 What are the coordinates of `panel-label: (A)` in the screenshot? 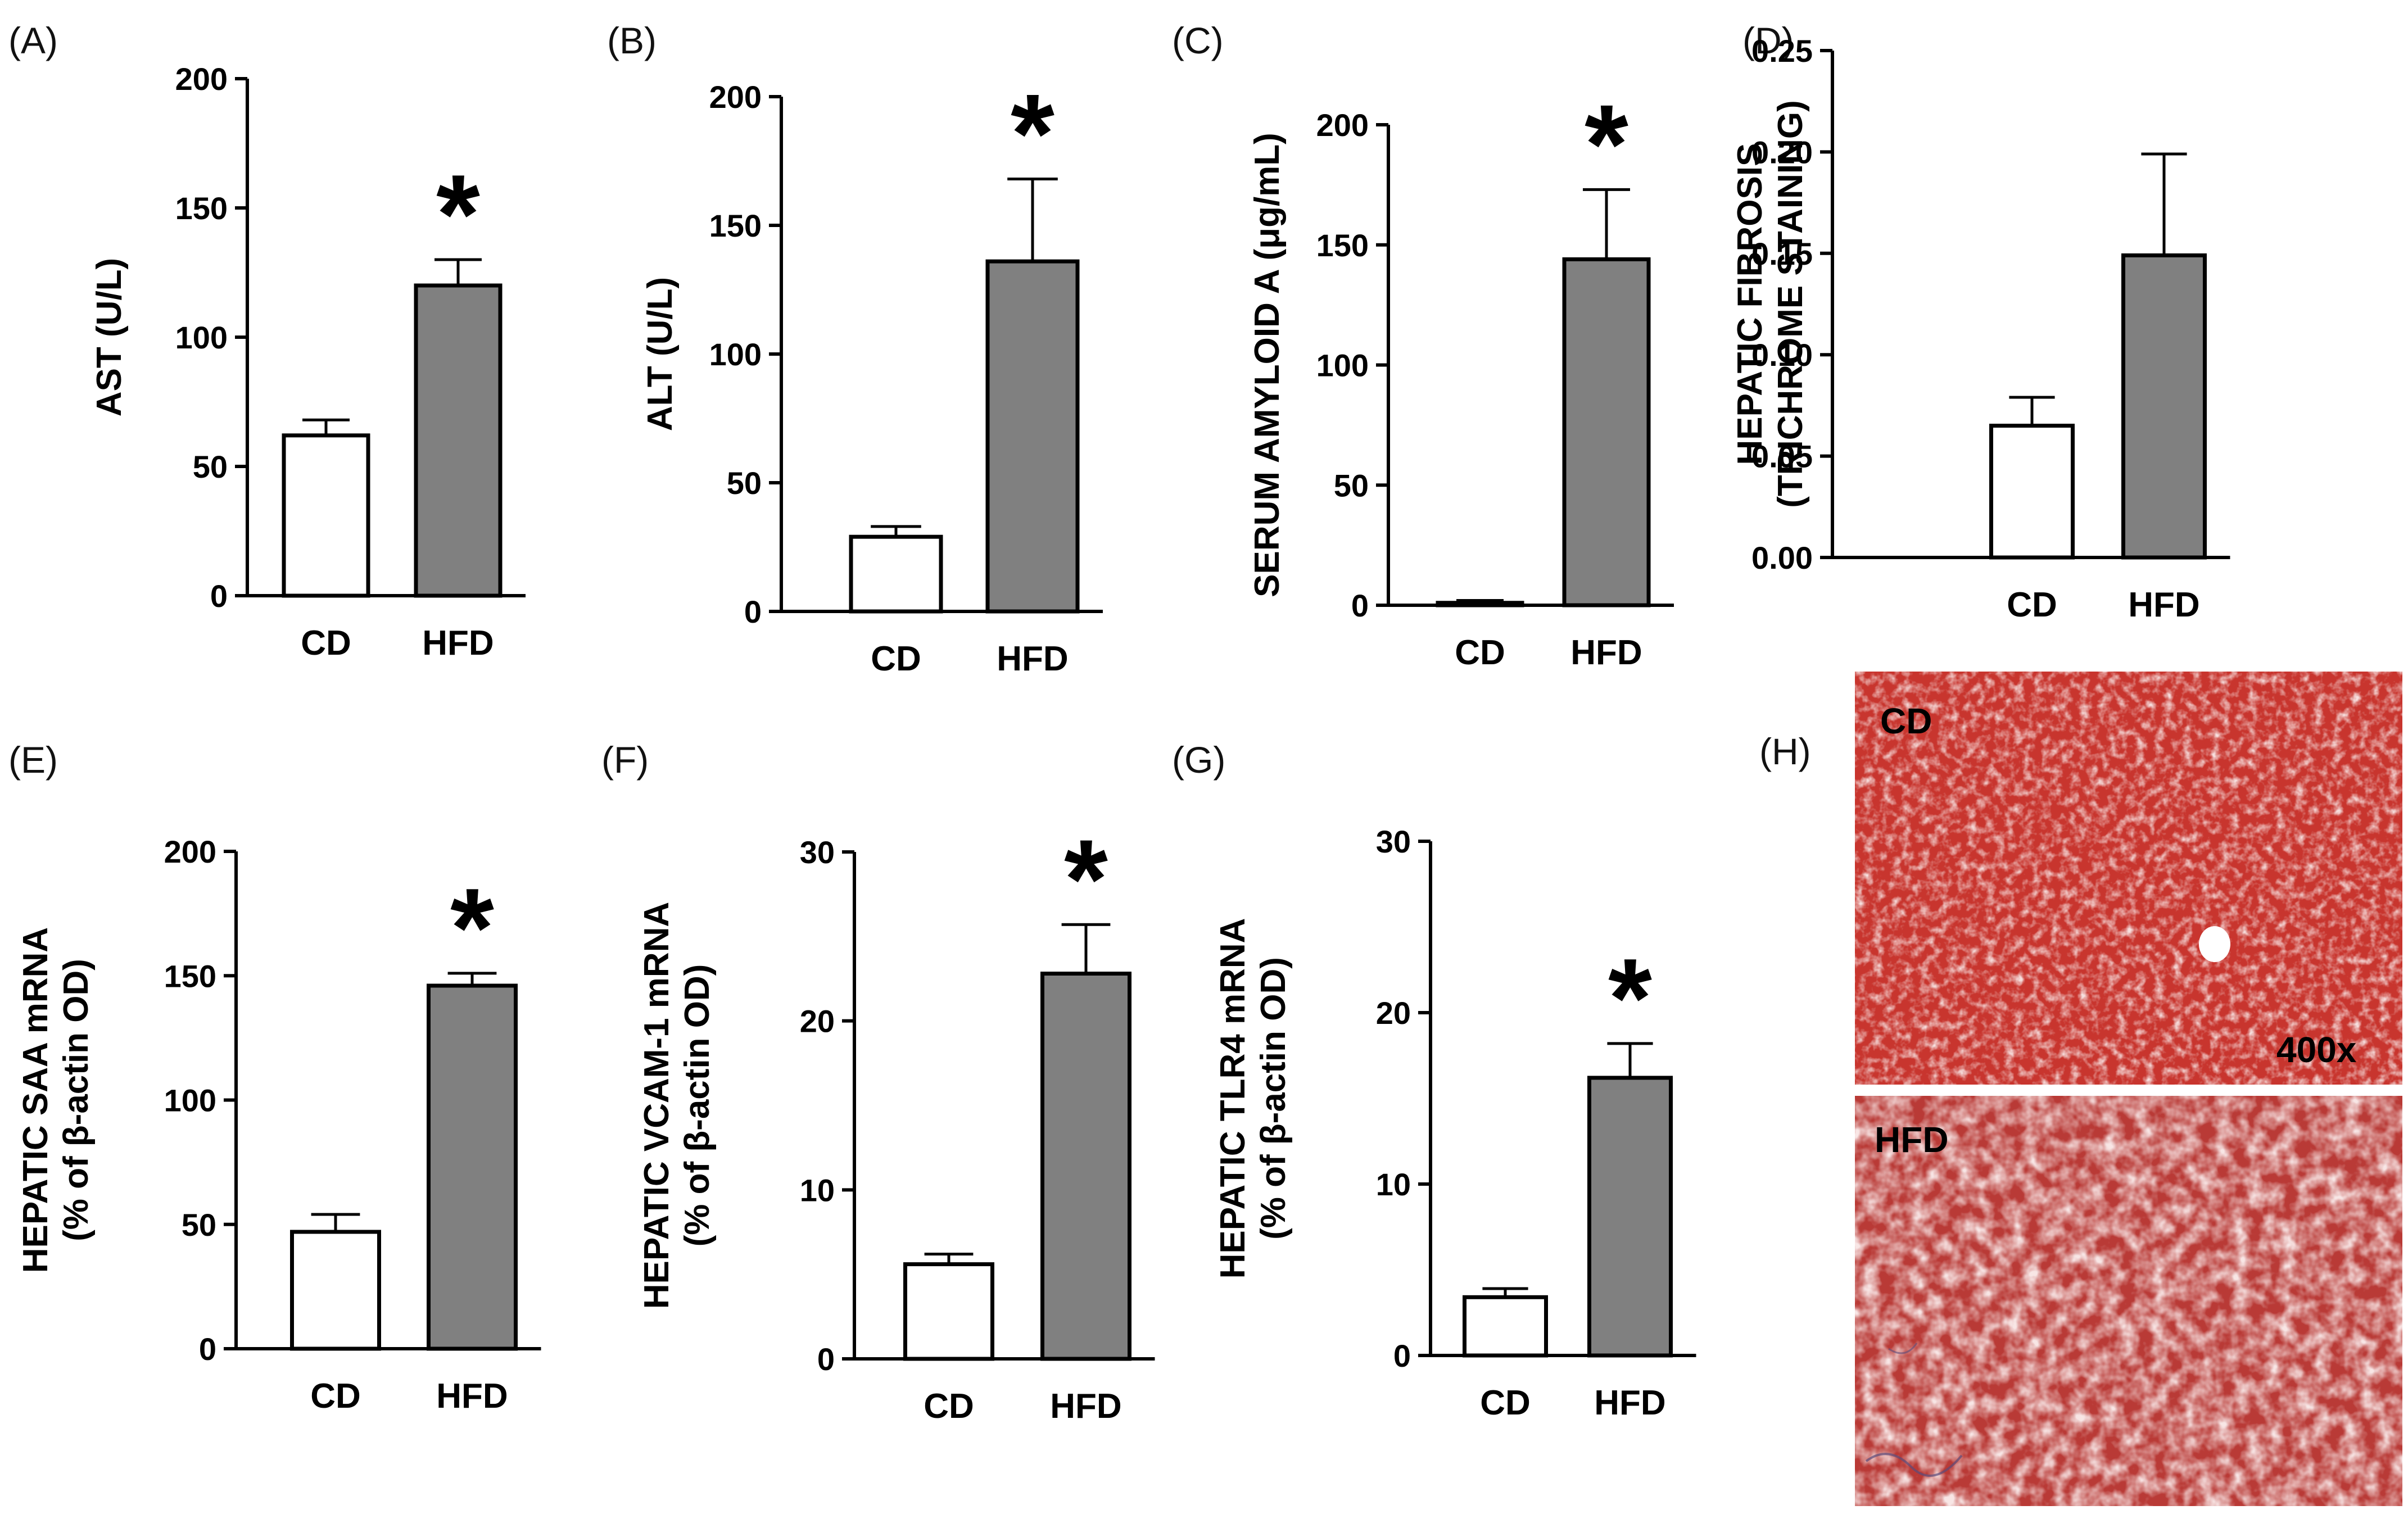 It's located at (33, 40).